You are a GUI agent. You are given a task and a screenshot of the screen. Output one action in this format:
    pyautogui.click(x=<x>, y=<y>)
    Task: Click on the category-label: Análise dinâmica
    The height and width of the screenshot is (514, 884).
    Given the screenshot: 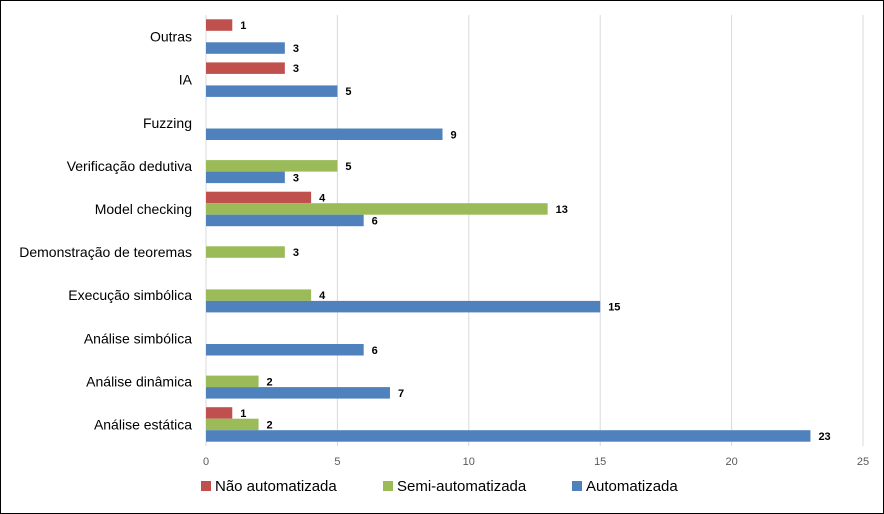 What is the action you would take?
    pyautogui.click(x=139, y=381)
    